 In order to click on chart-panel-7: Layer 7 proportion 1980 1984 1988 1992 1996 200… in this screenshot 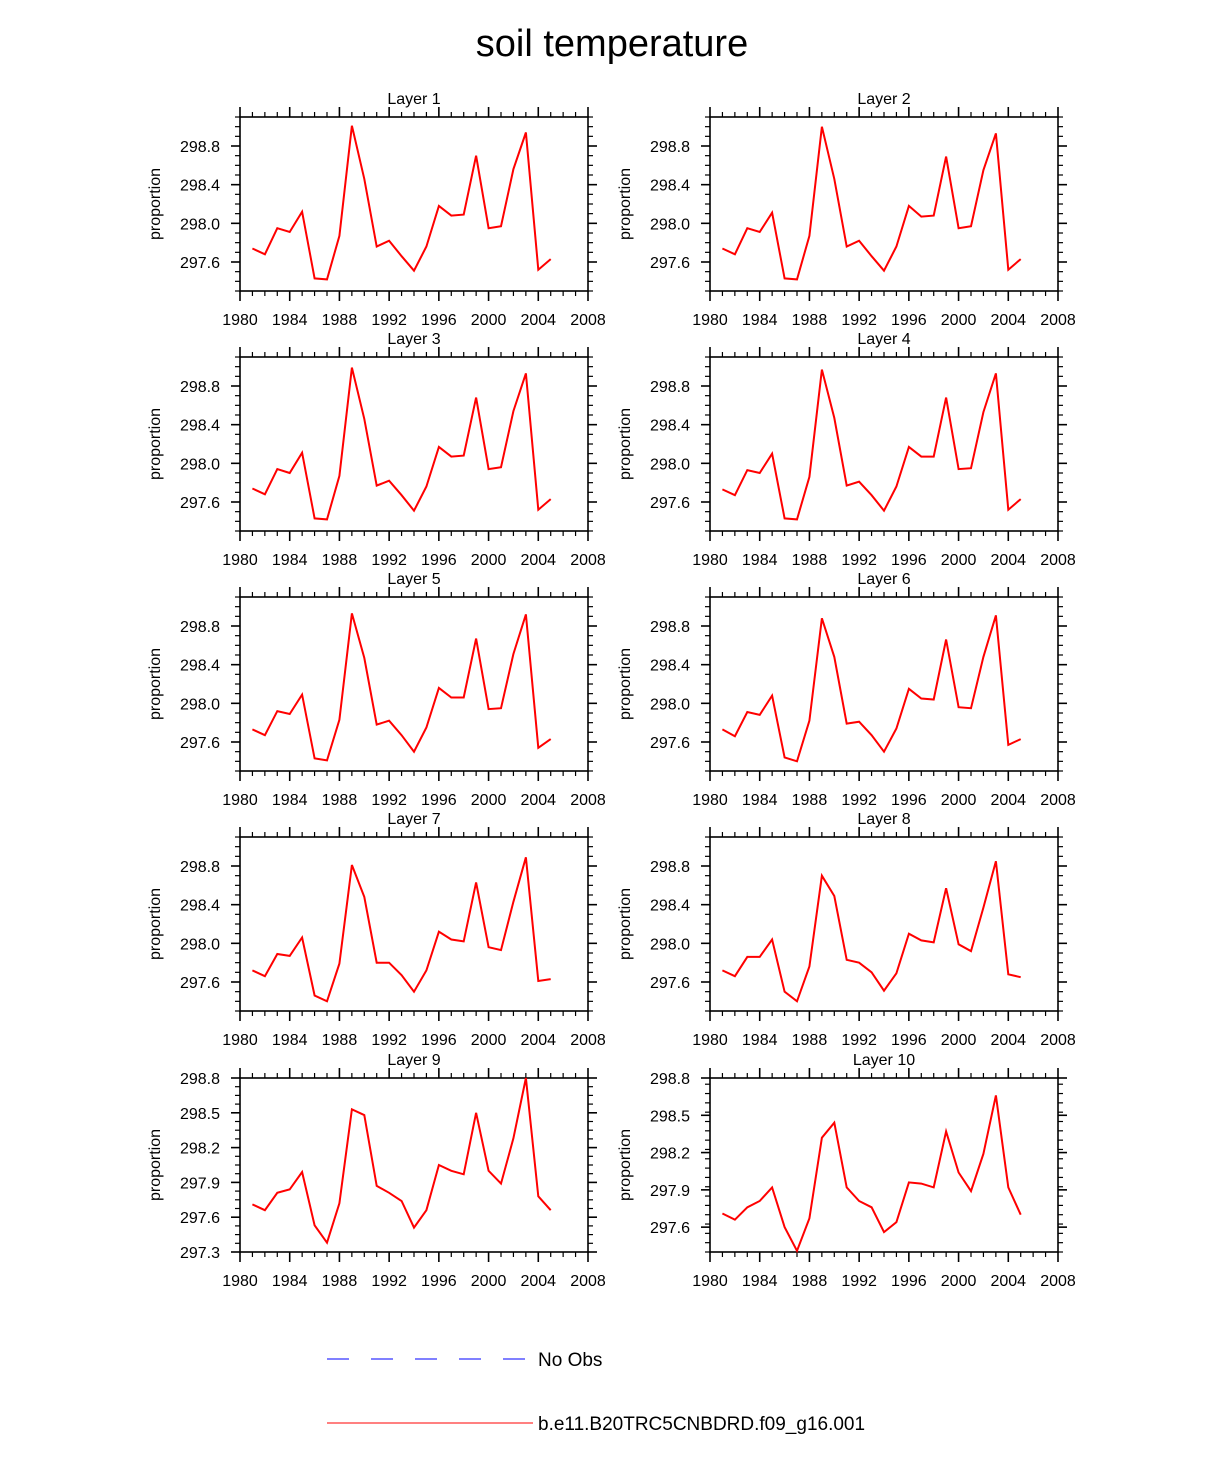, I will do `click(376, 930)`.